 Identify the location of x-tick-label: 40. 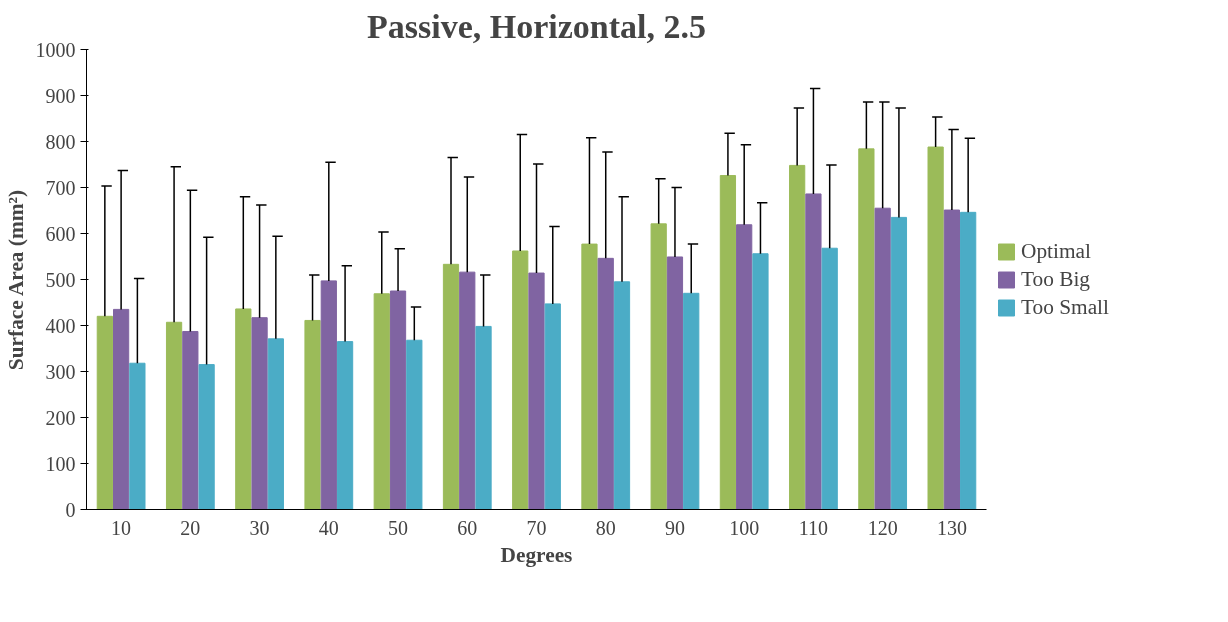
(328, 527).